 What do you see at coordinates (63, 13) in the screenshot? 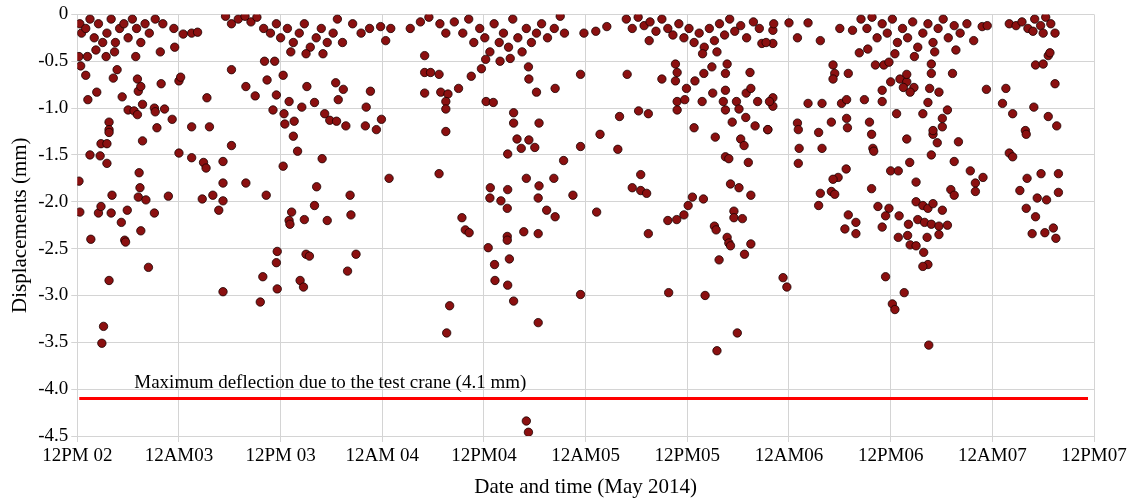
I see `y-tick-label: 0` at bounding box center [63, 13].